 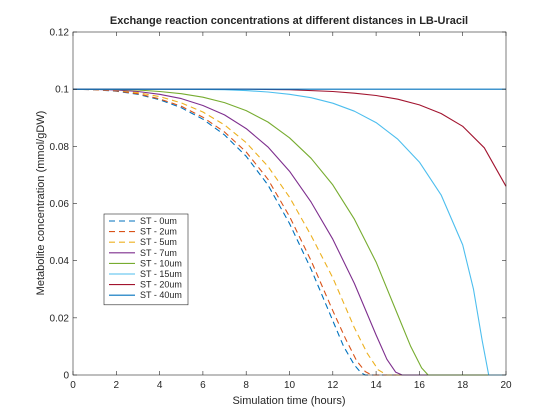 What do you see at coordinates (160, 385) in the screenshot?
I see `x-tick-label: 4` at bounding box center [160, 385].